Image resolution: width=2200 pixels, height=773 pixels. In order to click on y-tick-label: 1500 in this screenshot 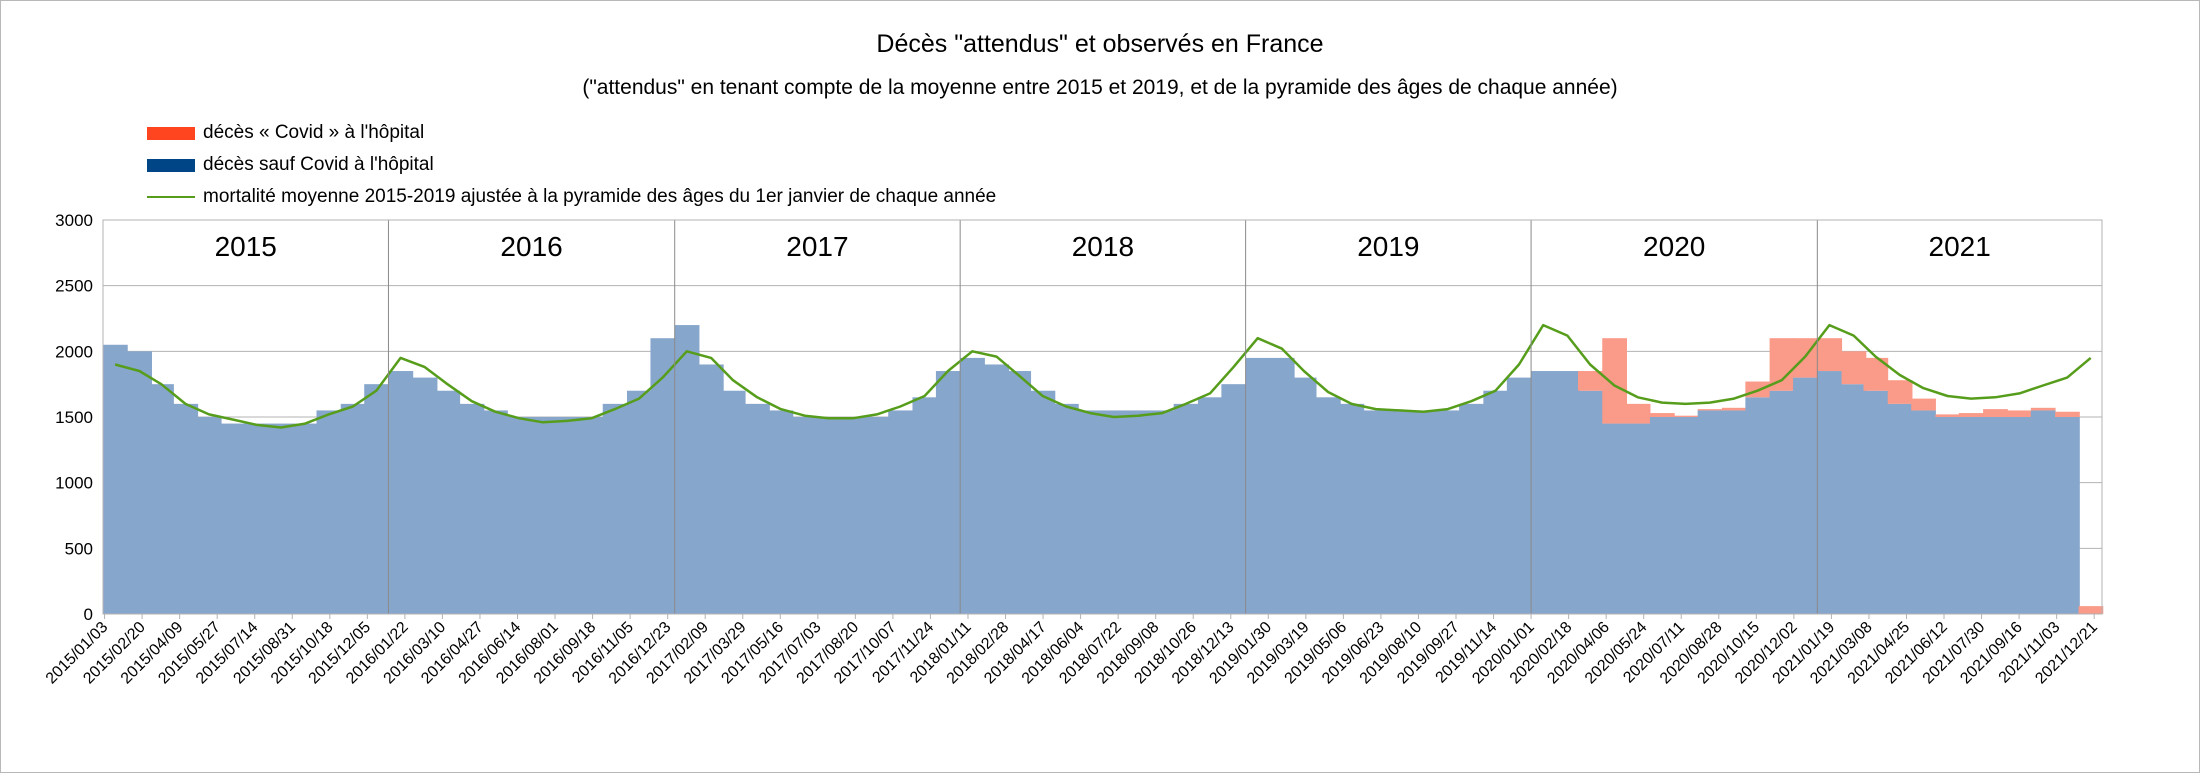, I will do `click(74, 417)`.